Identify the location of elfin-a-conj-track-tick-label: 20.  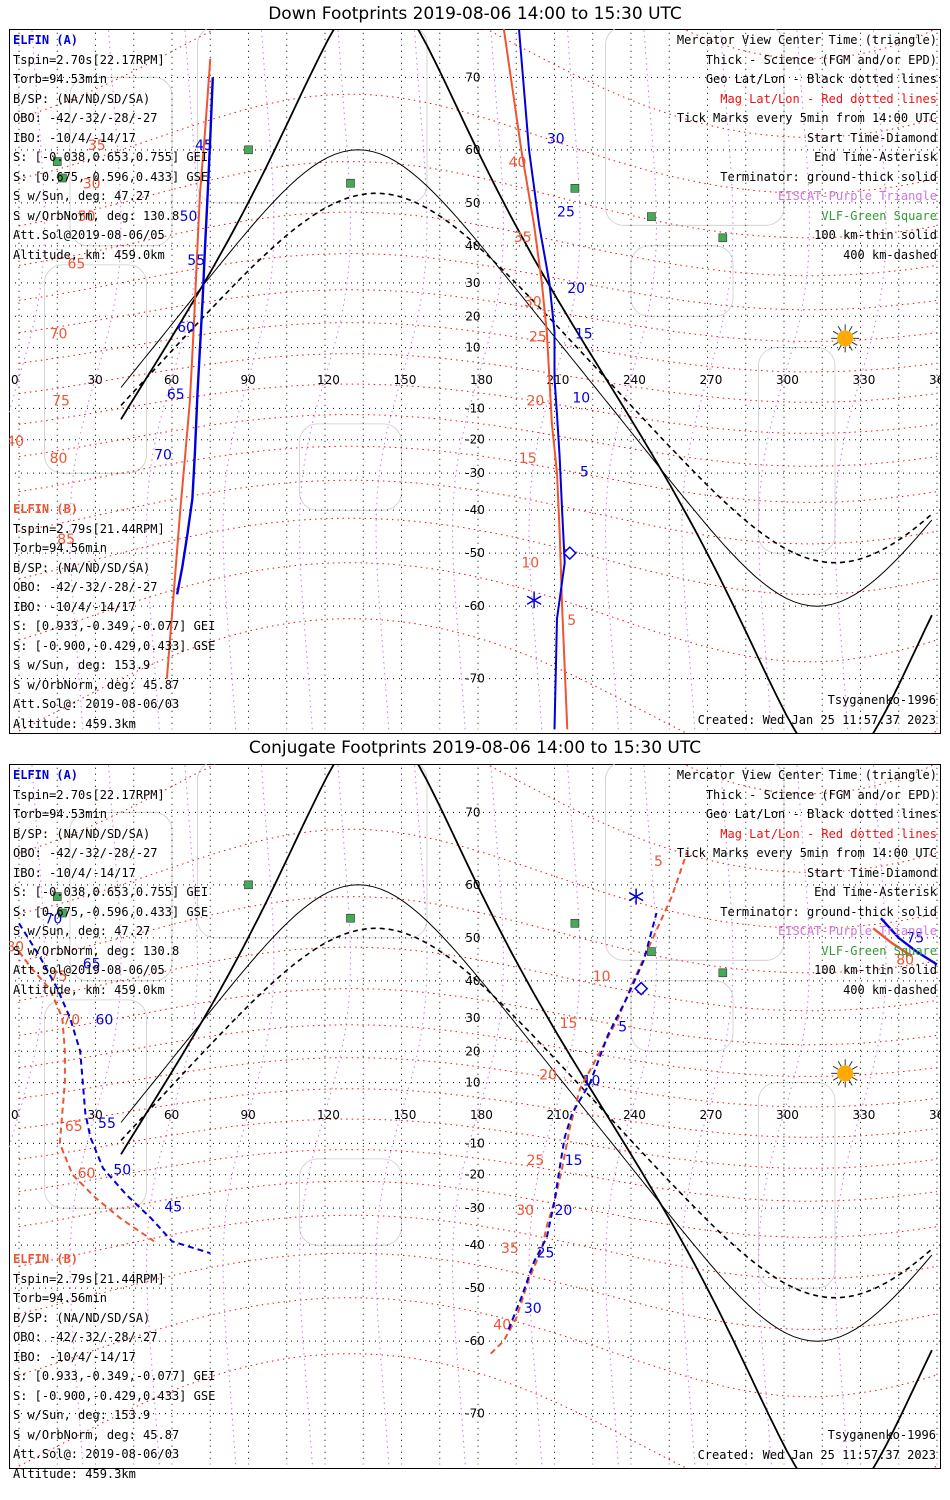
(564, 1211).